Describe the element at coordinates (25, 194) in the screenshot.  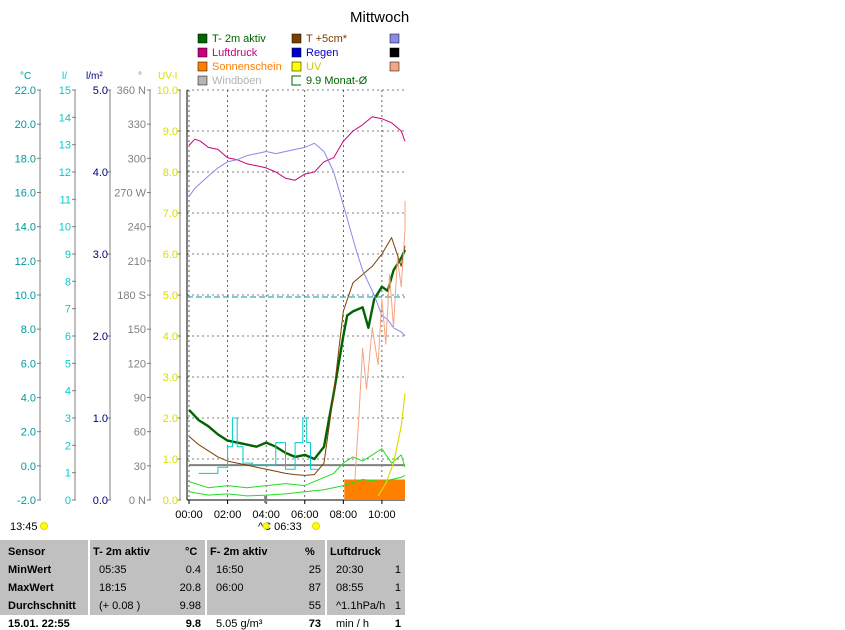
I see `tick-label: 16.0` at that location.